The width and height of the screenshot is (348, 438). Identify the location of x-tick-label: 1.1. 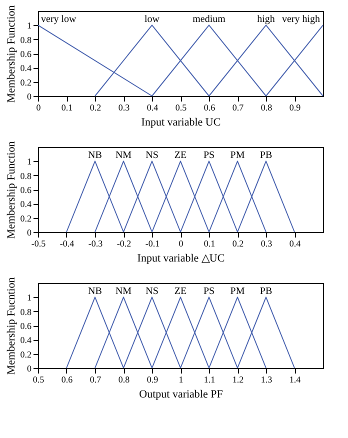
(210, 379).